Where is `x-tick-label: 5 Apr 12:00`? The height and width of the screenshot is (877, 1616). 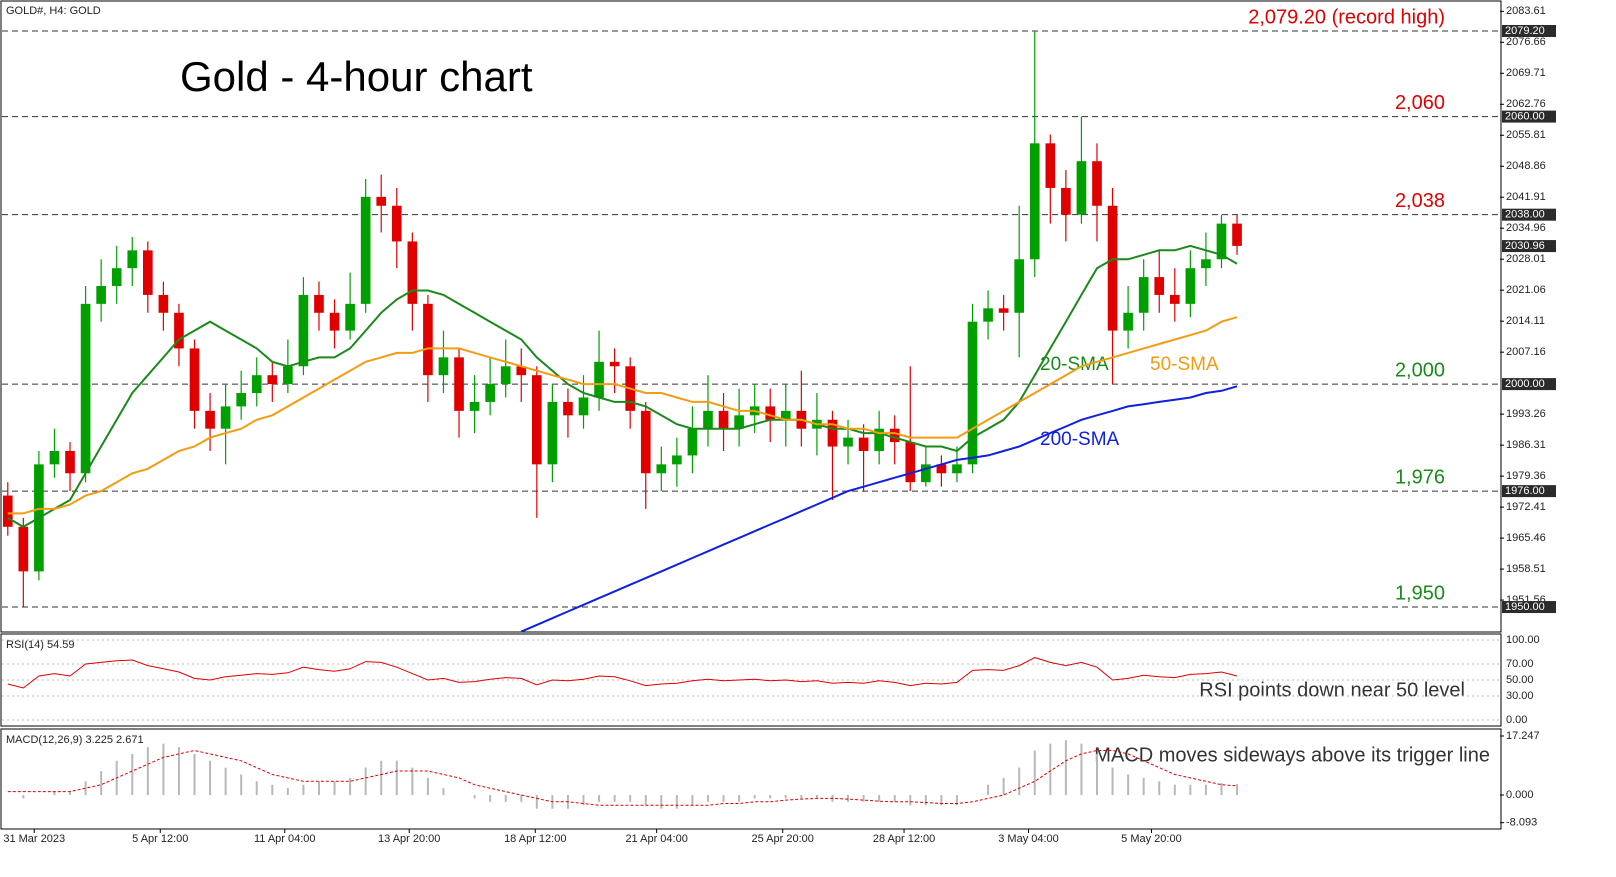
x-tick-label: 5 Apr 12:00 is located at coordinates (160, 839).